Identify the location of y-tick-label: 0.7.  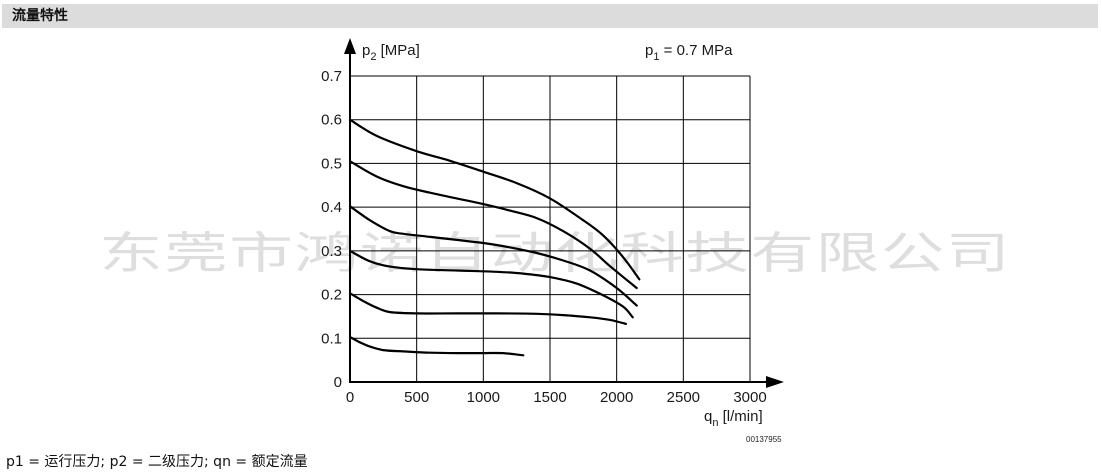
(331, 76).